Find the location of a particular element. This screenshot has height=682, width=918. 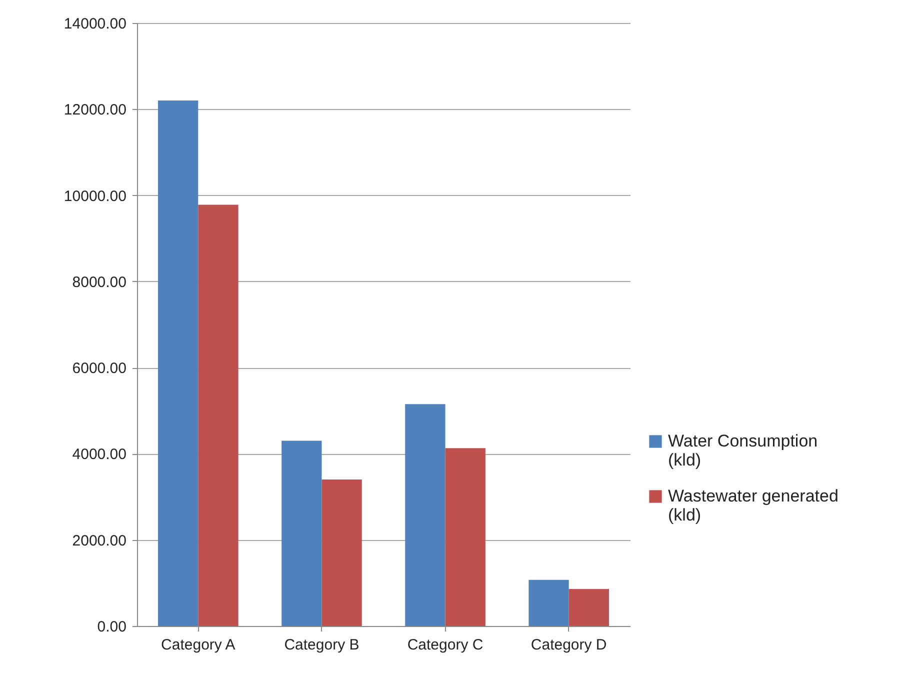

x-tick-label: Category B is located at coordinates (322, 645).